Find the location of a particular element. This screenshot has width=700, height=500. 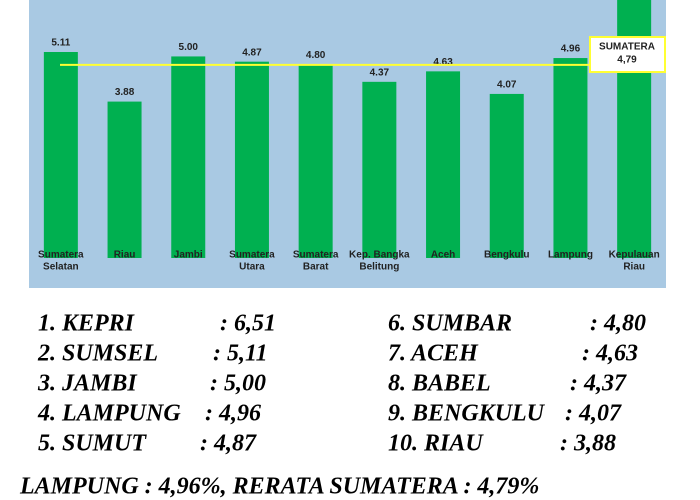

ranking-value: : 3,88 is located at coordinates (588, 444).